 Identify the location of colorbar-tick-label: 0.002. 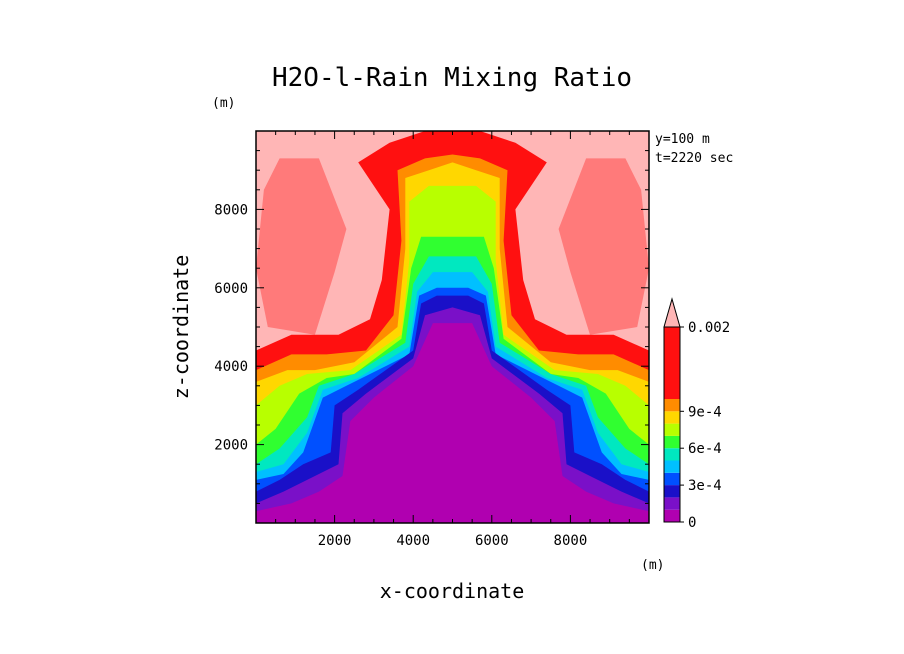
(709, 328).